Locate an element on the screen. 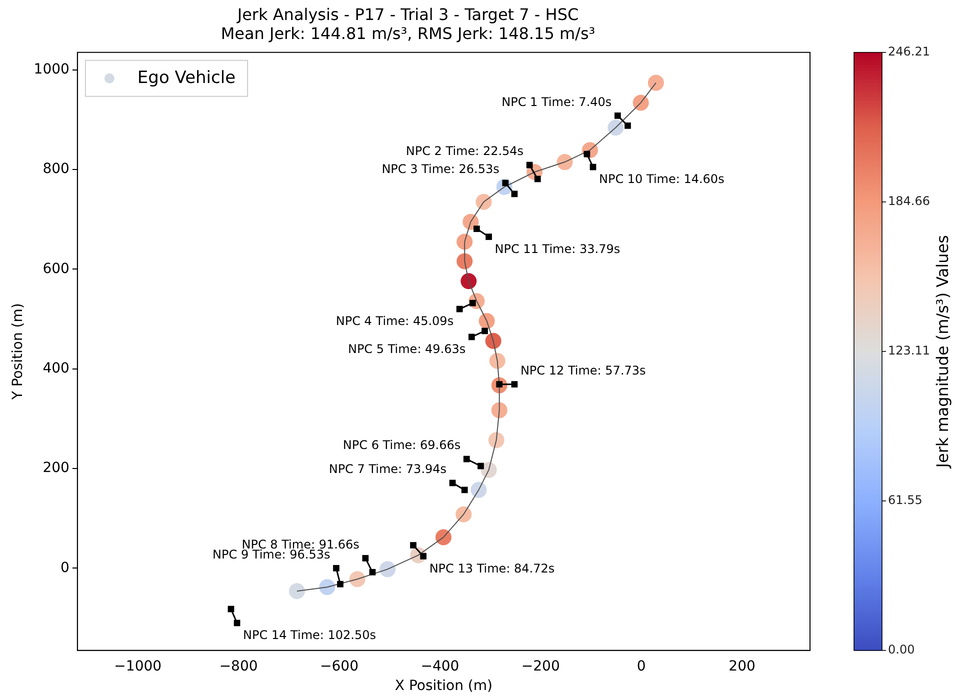 This screenshot has width=960, height=699. annotation: NPC 11 Time: 33.79s is located at coordinates (557, 249).